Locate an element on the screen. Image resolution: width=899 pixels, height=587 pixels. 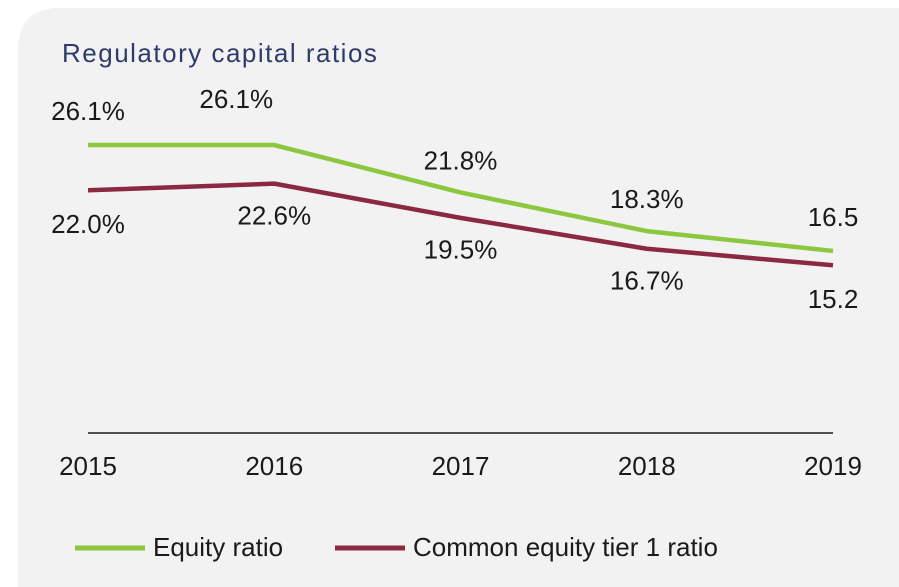
data-label: 22.0% is located at coordinates (88, 224).